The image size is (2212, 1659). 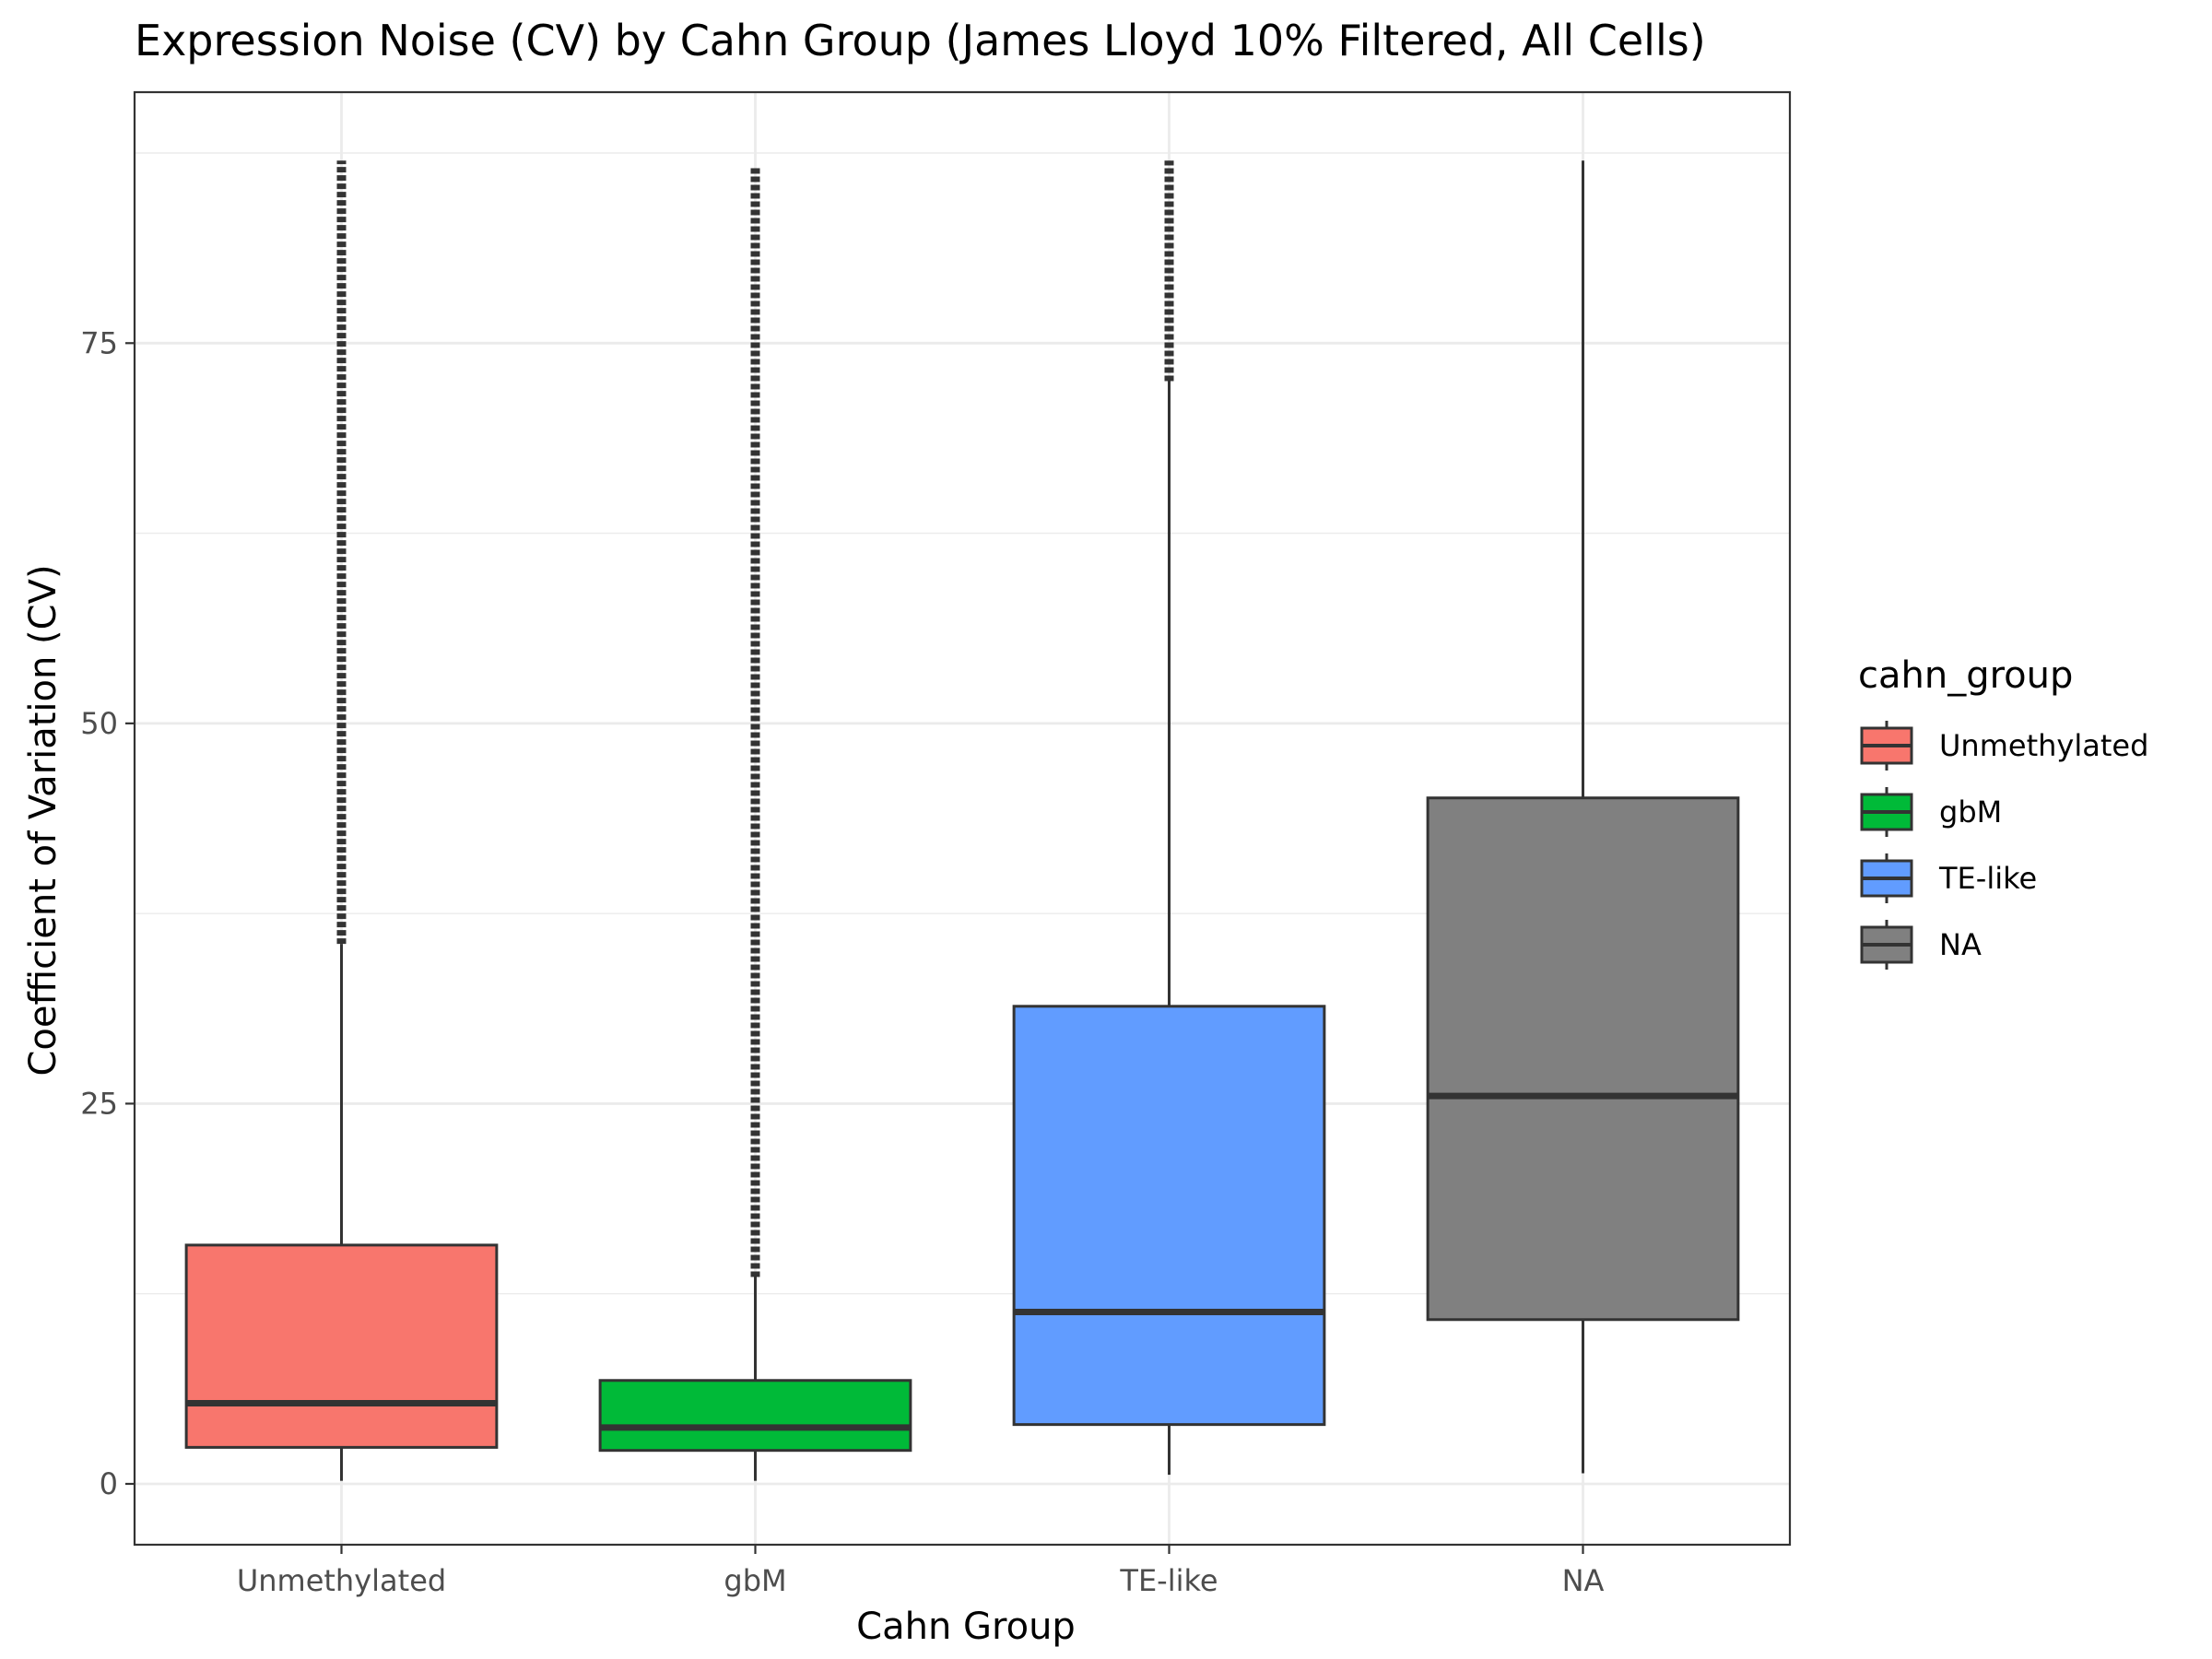 What do you see at coordinates (2003, 812) in the screenshot?
I see `legend: cahn_group Unmethylated gbM TE-like NA` at bounding box center [2003, 812].